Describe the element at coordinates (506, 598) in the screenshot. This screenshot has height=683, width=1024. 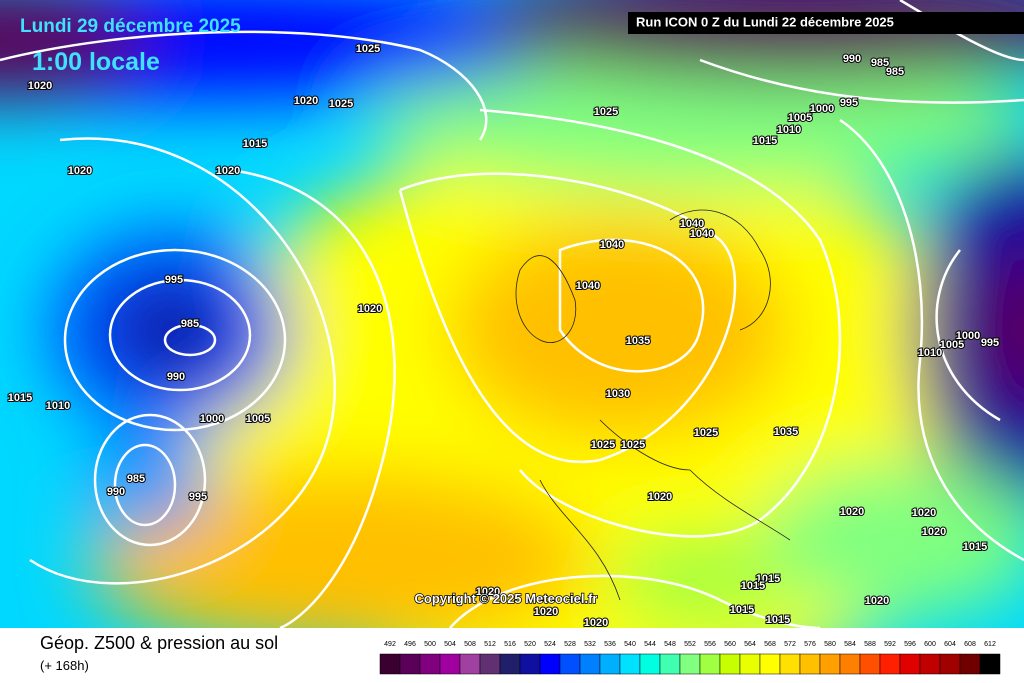
I see `copyright: Copyright © 2025 Meteociel.fr` at that location.